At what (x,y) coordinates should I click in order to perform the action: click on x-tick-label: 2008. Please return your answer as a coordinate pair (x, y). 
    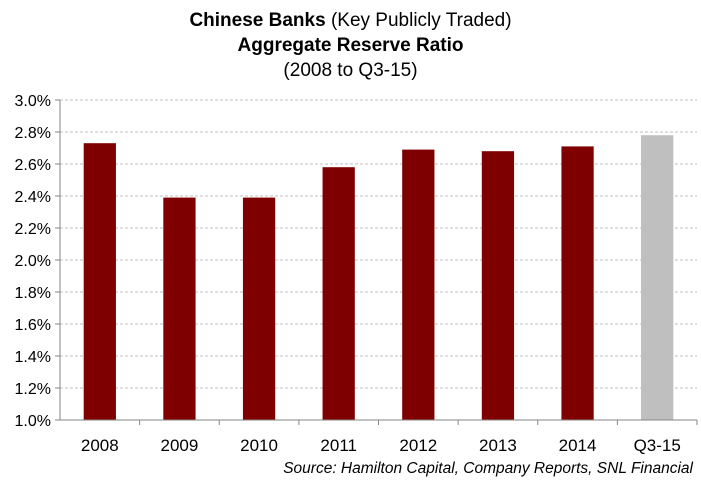
    Looking at the image, I should click on (100, 445).